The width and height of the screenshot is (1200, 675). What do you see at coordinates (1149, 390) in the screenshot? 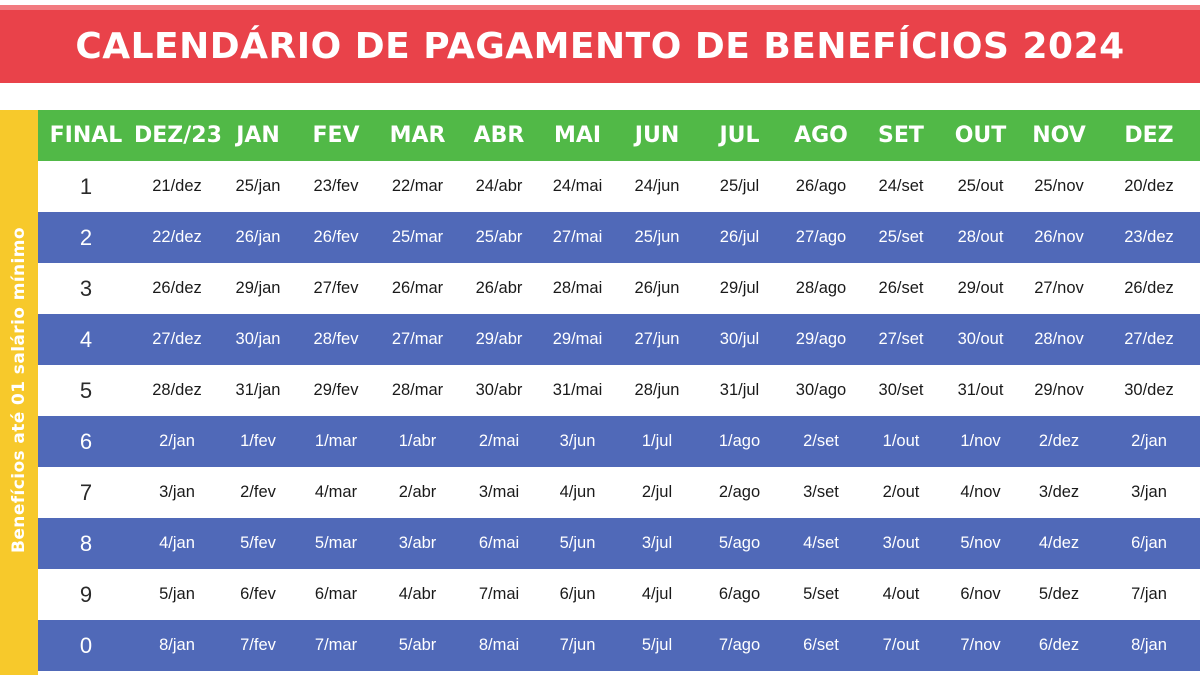
I see `payment-date-cell: 30/dez` at bounding box center [1149, 390].